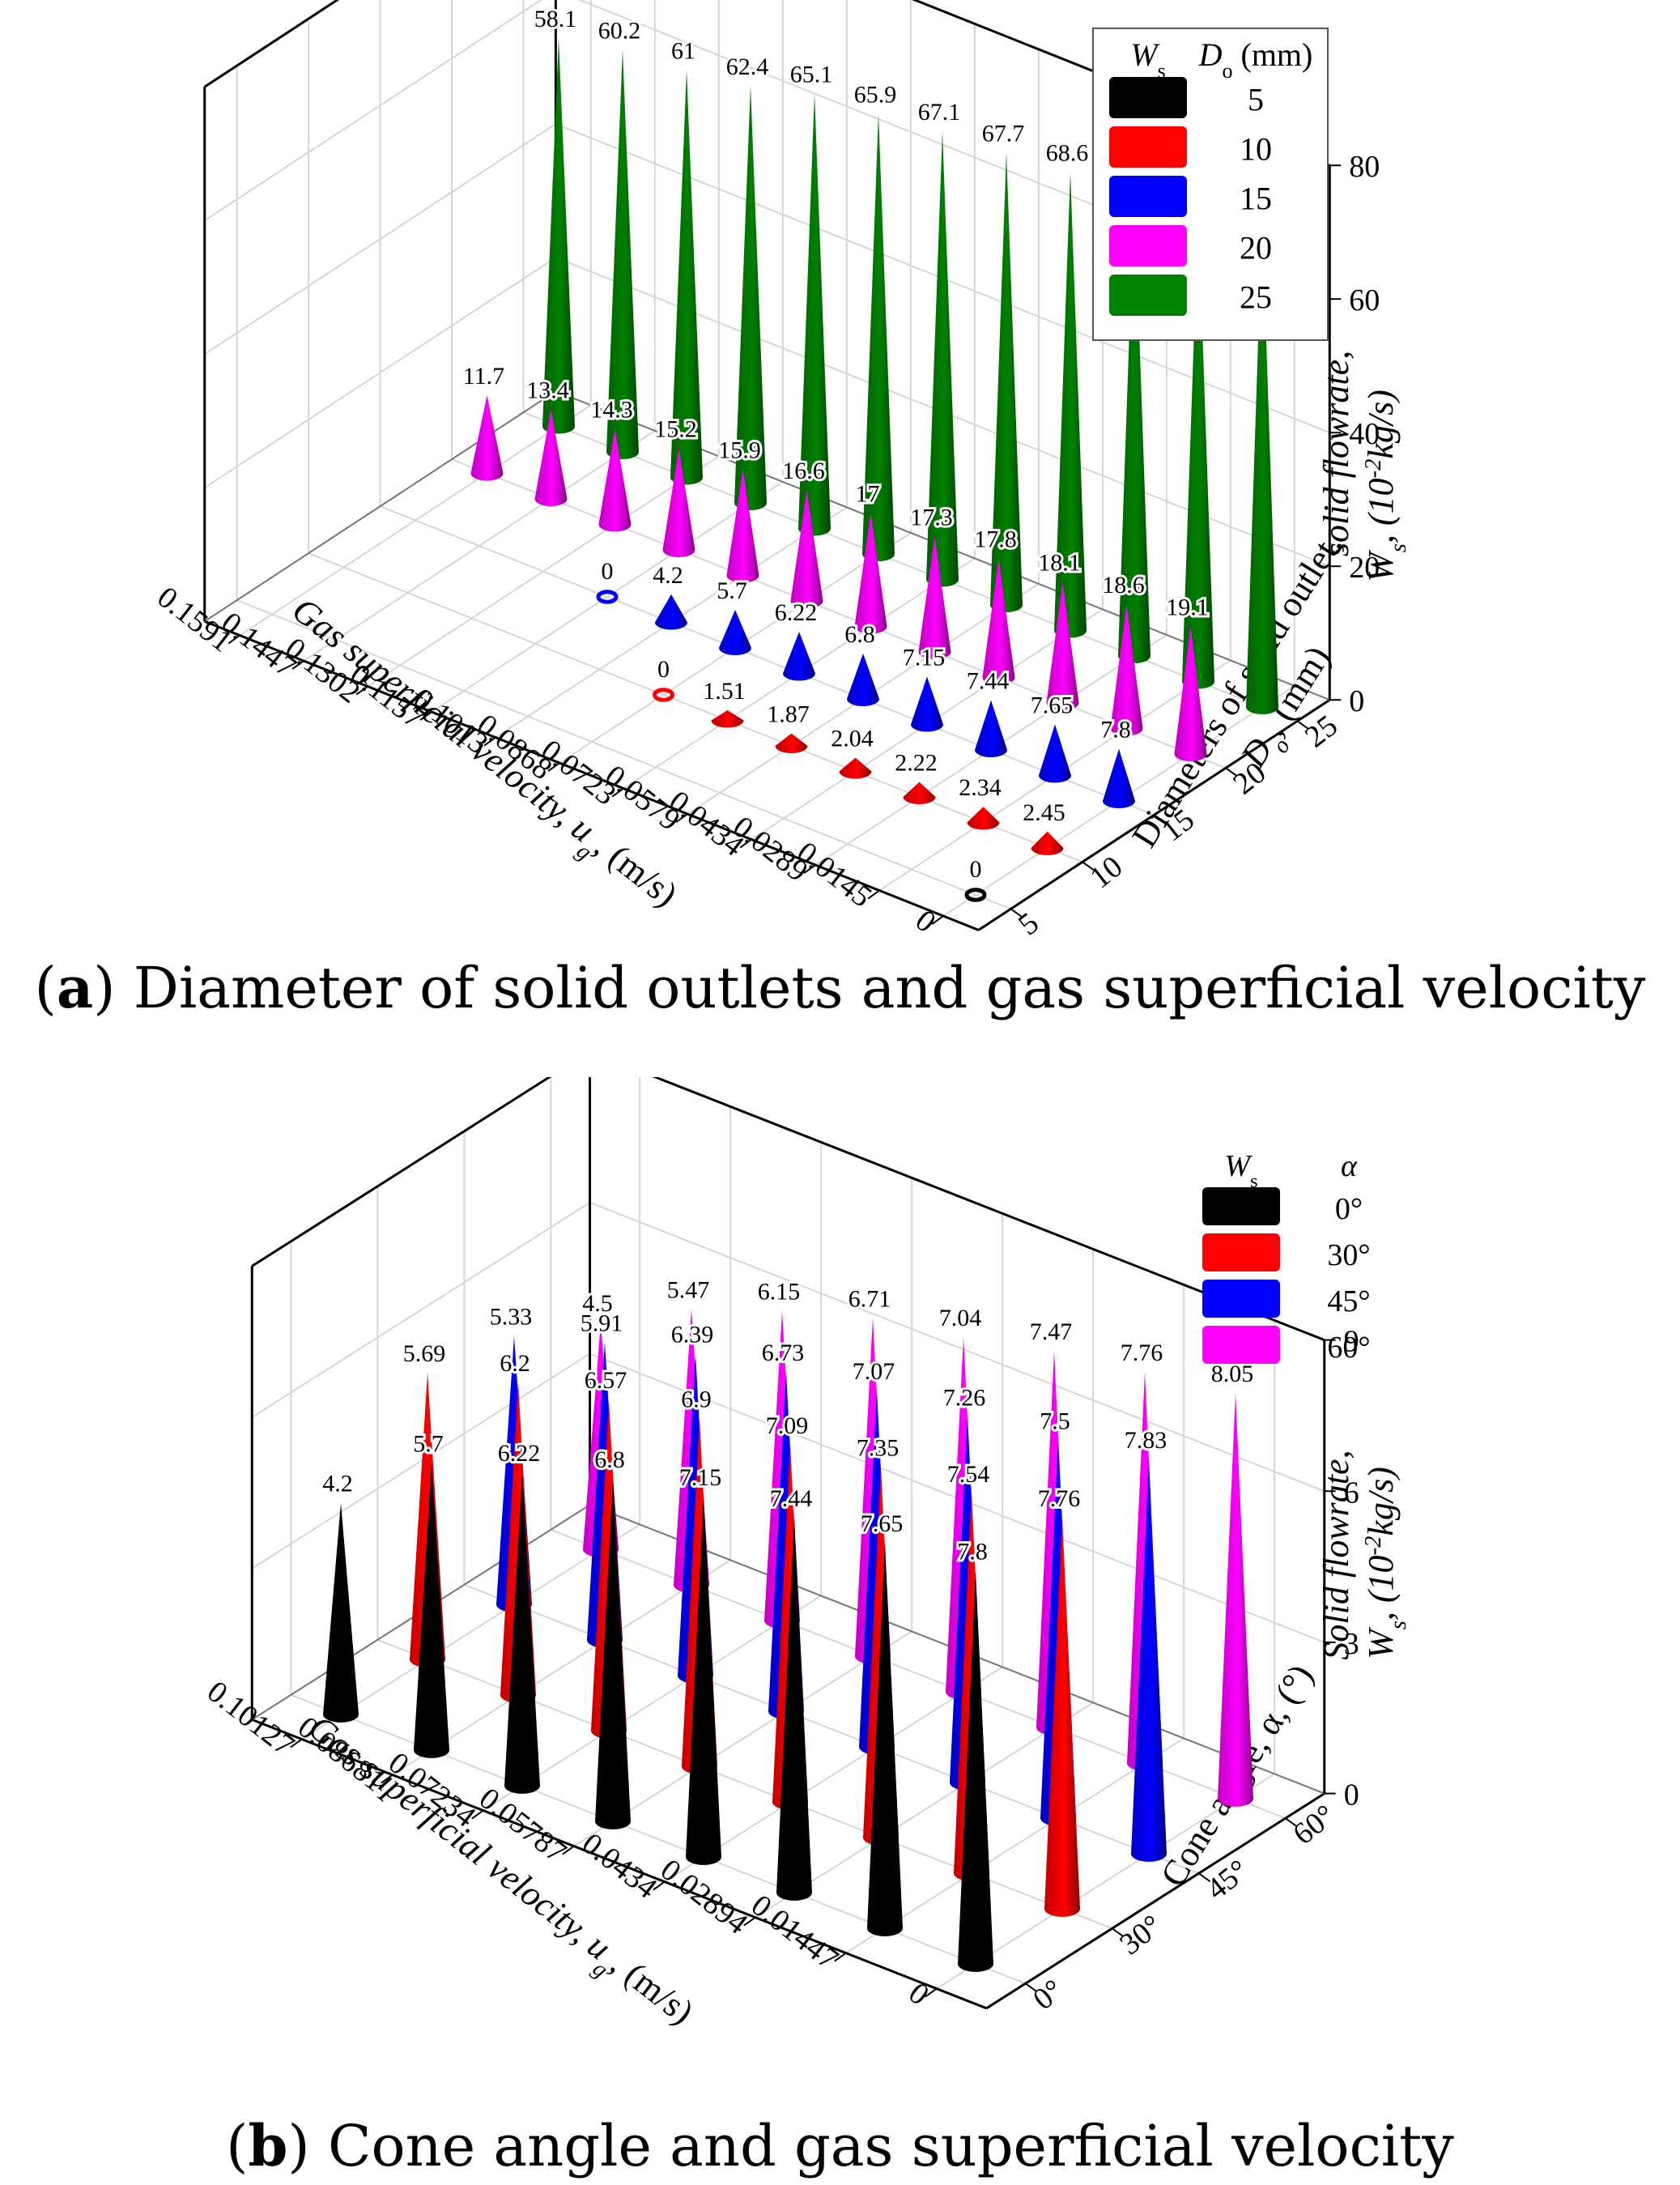  I want to click on chart-b-cone-value-label: 7.07, so click(874, 1371).